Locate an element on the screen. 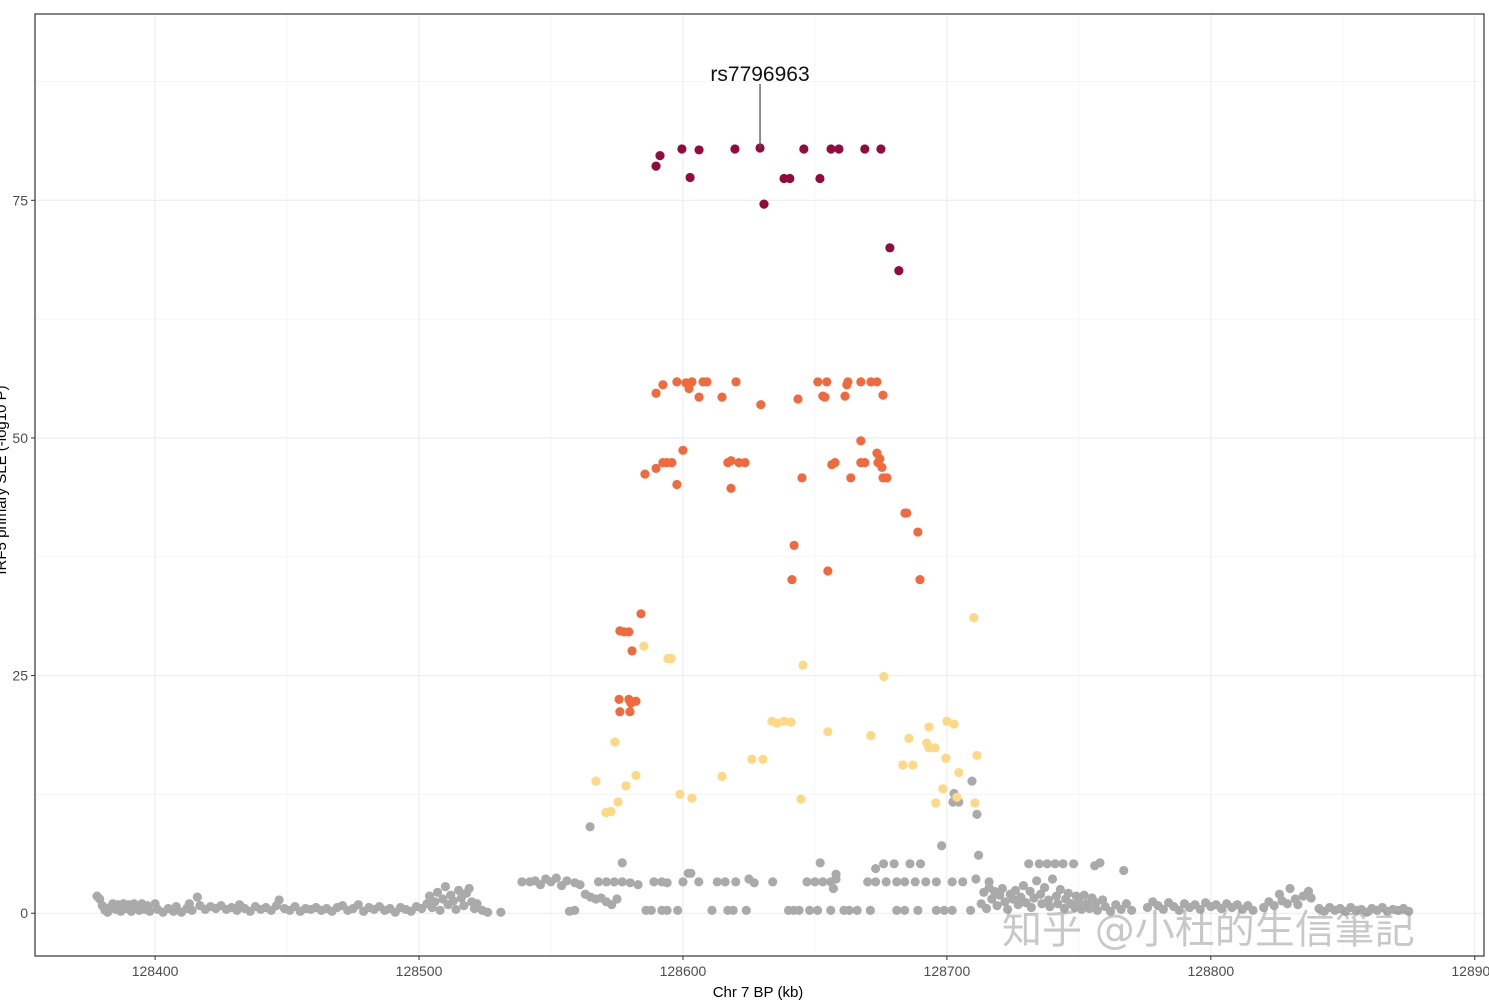 The width and height of the screenshot is (1489, 1007). x-tick-label: 128600 is located at coordinates (683, 971).